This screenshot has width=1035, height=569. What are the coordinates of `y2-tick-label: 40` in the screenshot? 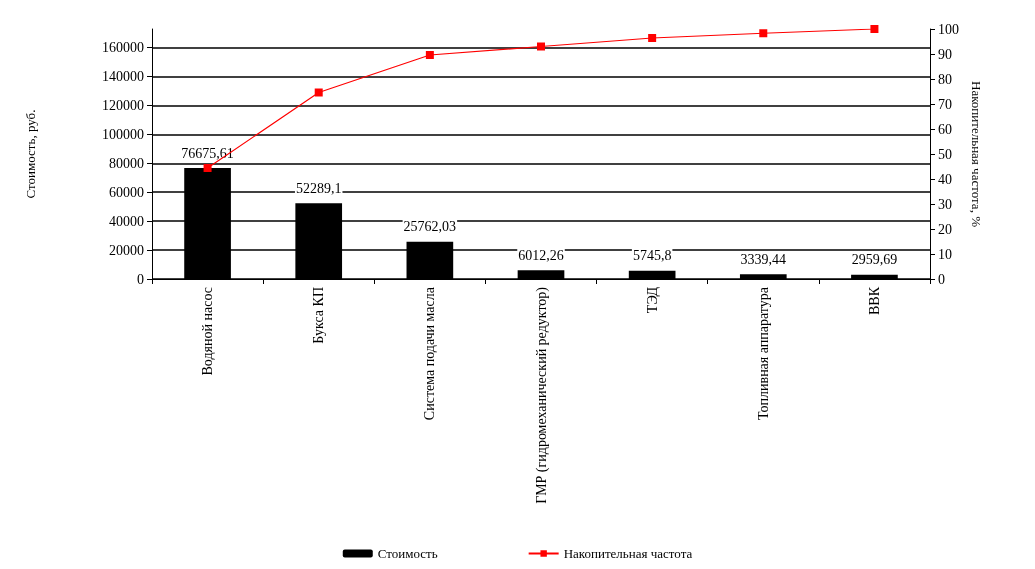 It's located at (945, 179).